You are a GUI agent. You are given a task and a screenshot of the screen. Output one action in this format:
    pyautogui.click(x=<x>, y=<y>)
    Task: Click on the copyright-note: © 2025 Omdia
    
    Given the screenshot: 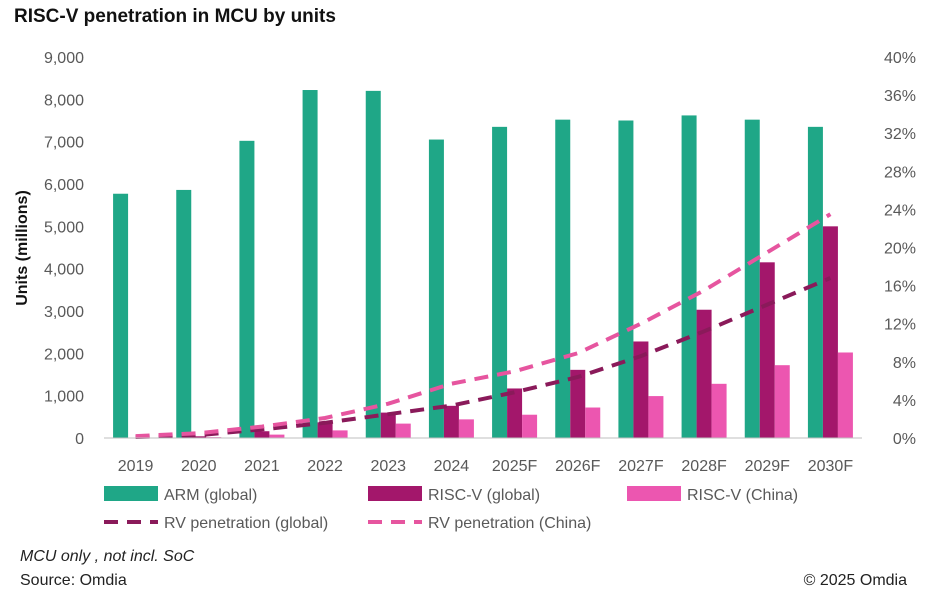 What is the action you would take?
    pyautogui.click(x=855, y=580)
    